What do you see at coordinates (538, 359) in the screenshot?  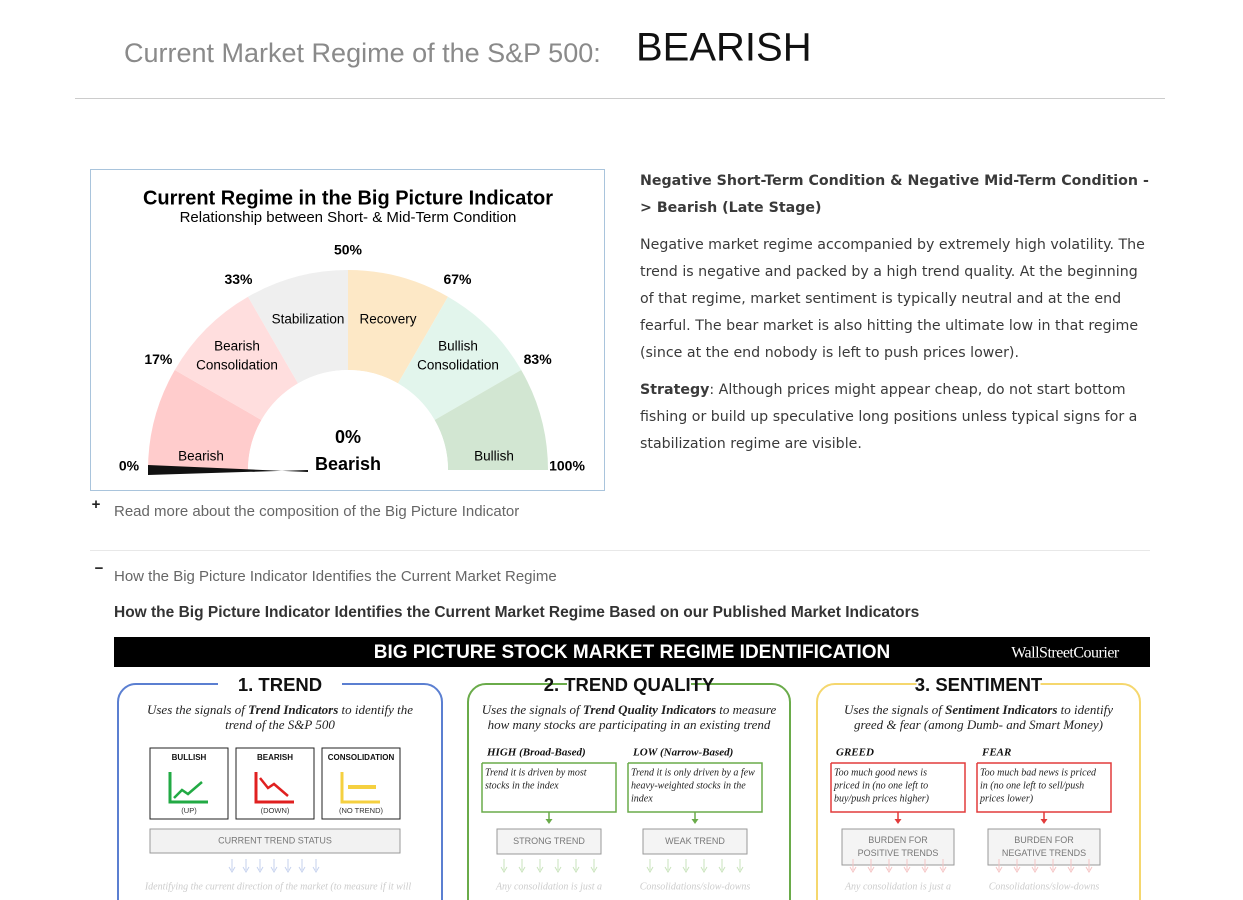 I see `scale-label: 83%` at bounding box center [538, 359].